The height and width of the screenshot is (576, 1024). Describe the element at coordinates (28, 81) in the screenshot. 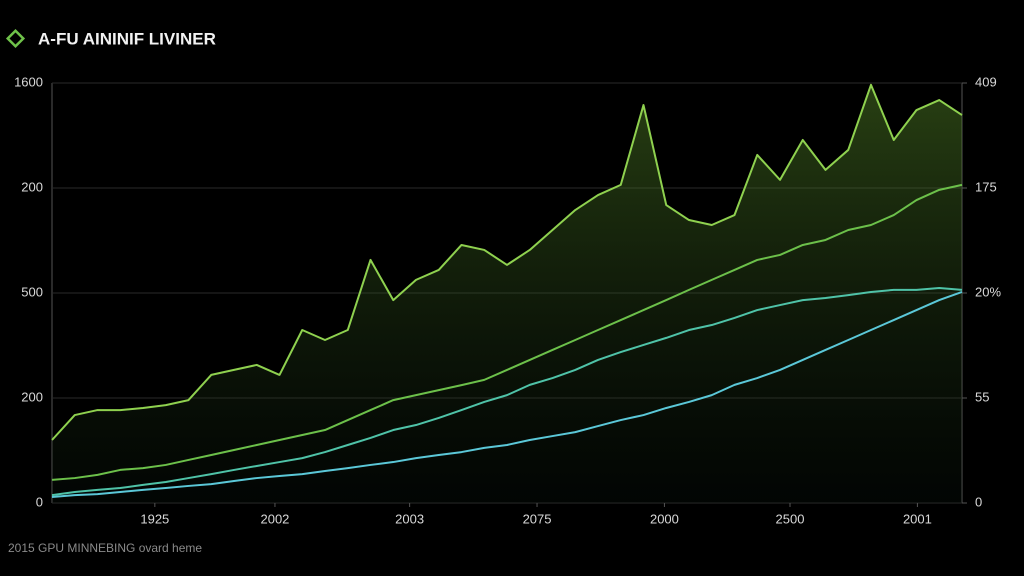

I see `y-tick-label: 1600` at that location.